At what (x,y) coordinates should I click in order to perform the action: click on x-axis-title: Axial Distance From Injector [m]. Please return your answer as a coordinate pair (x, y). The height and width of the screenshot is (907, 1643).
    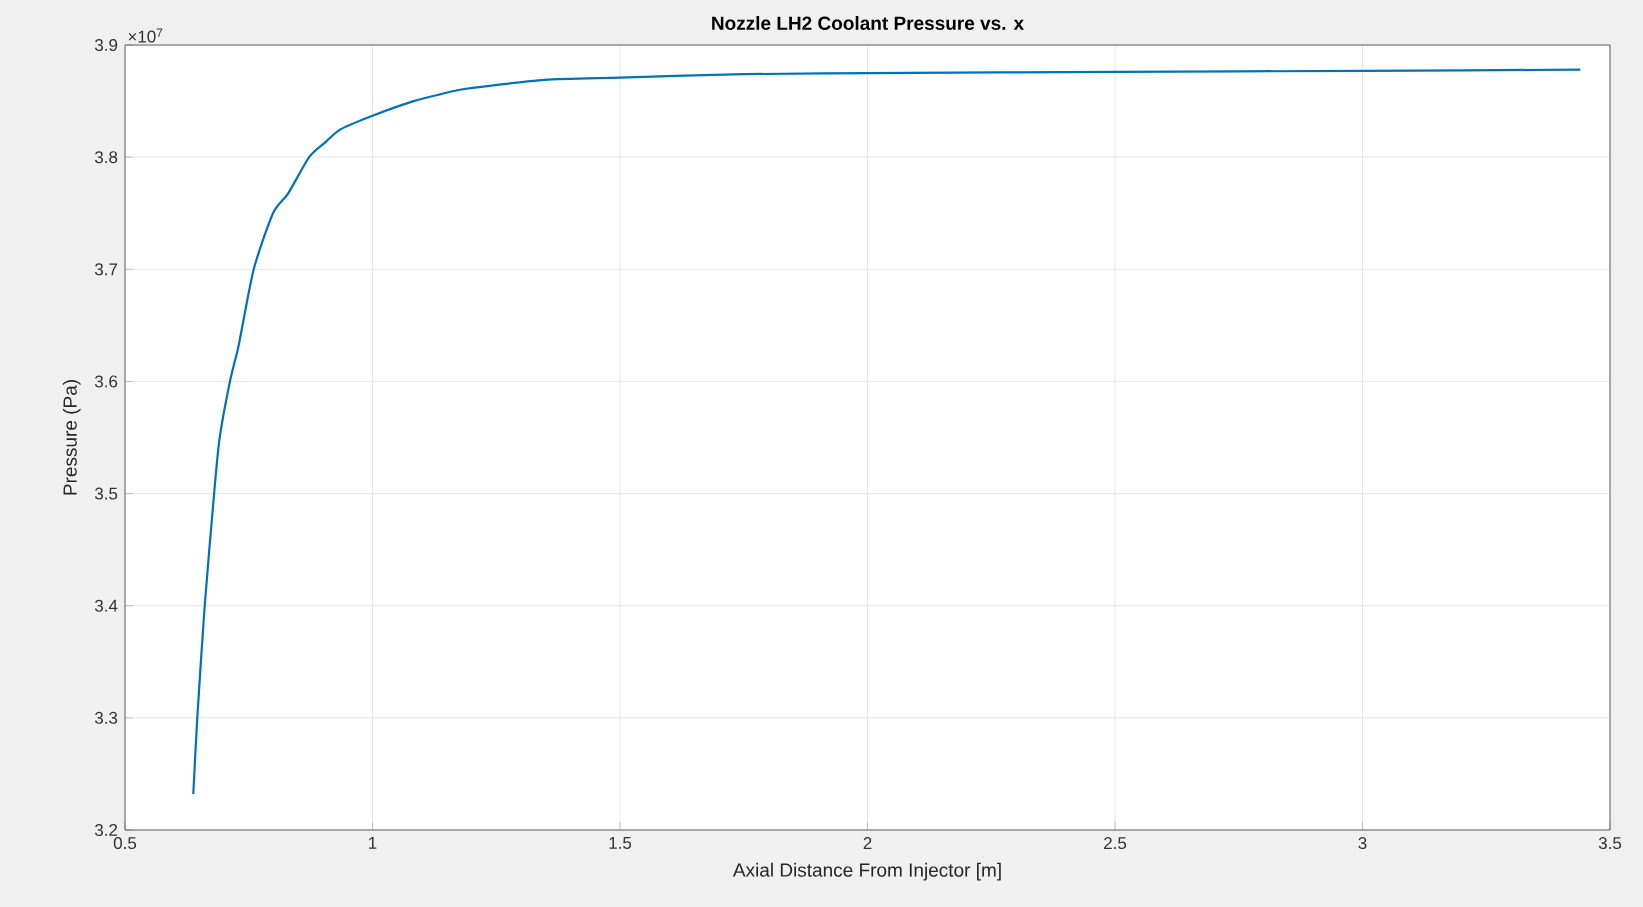
    Looking at the image, I should click on (866, 871).